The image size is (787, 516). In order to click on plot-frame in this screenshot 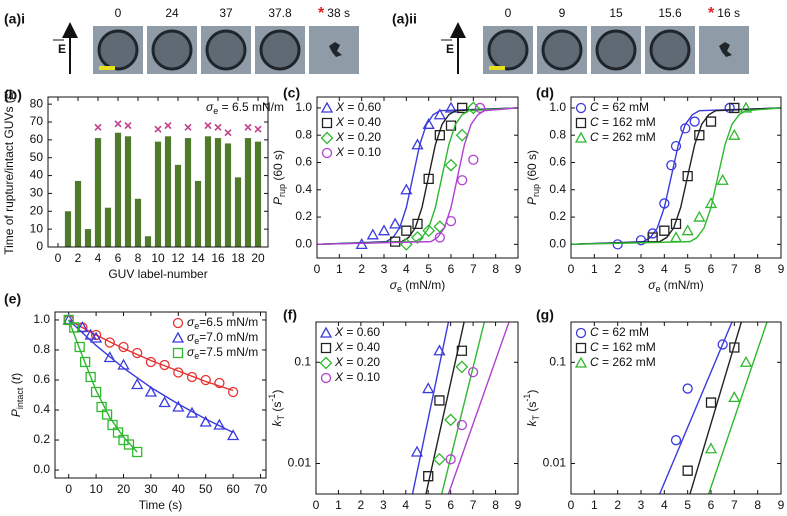, I will do `click(676, 177)`.